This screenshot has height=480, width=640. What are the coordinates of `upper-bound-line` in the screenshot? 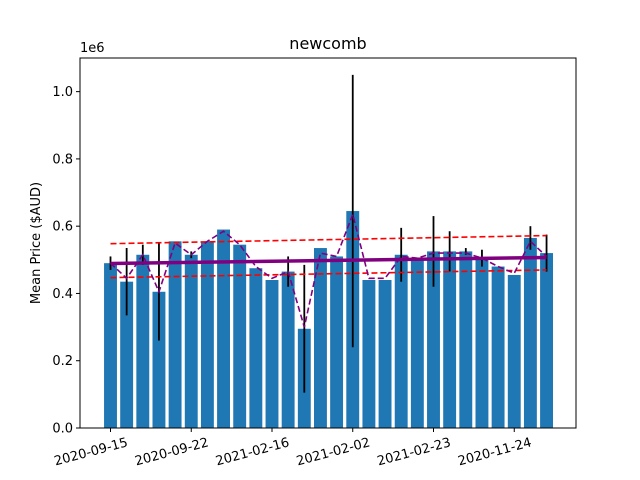 It's located at (328, 239).